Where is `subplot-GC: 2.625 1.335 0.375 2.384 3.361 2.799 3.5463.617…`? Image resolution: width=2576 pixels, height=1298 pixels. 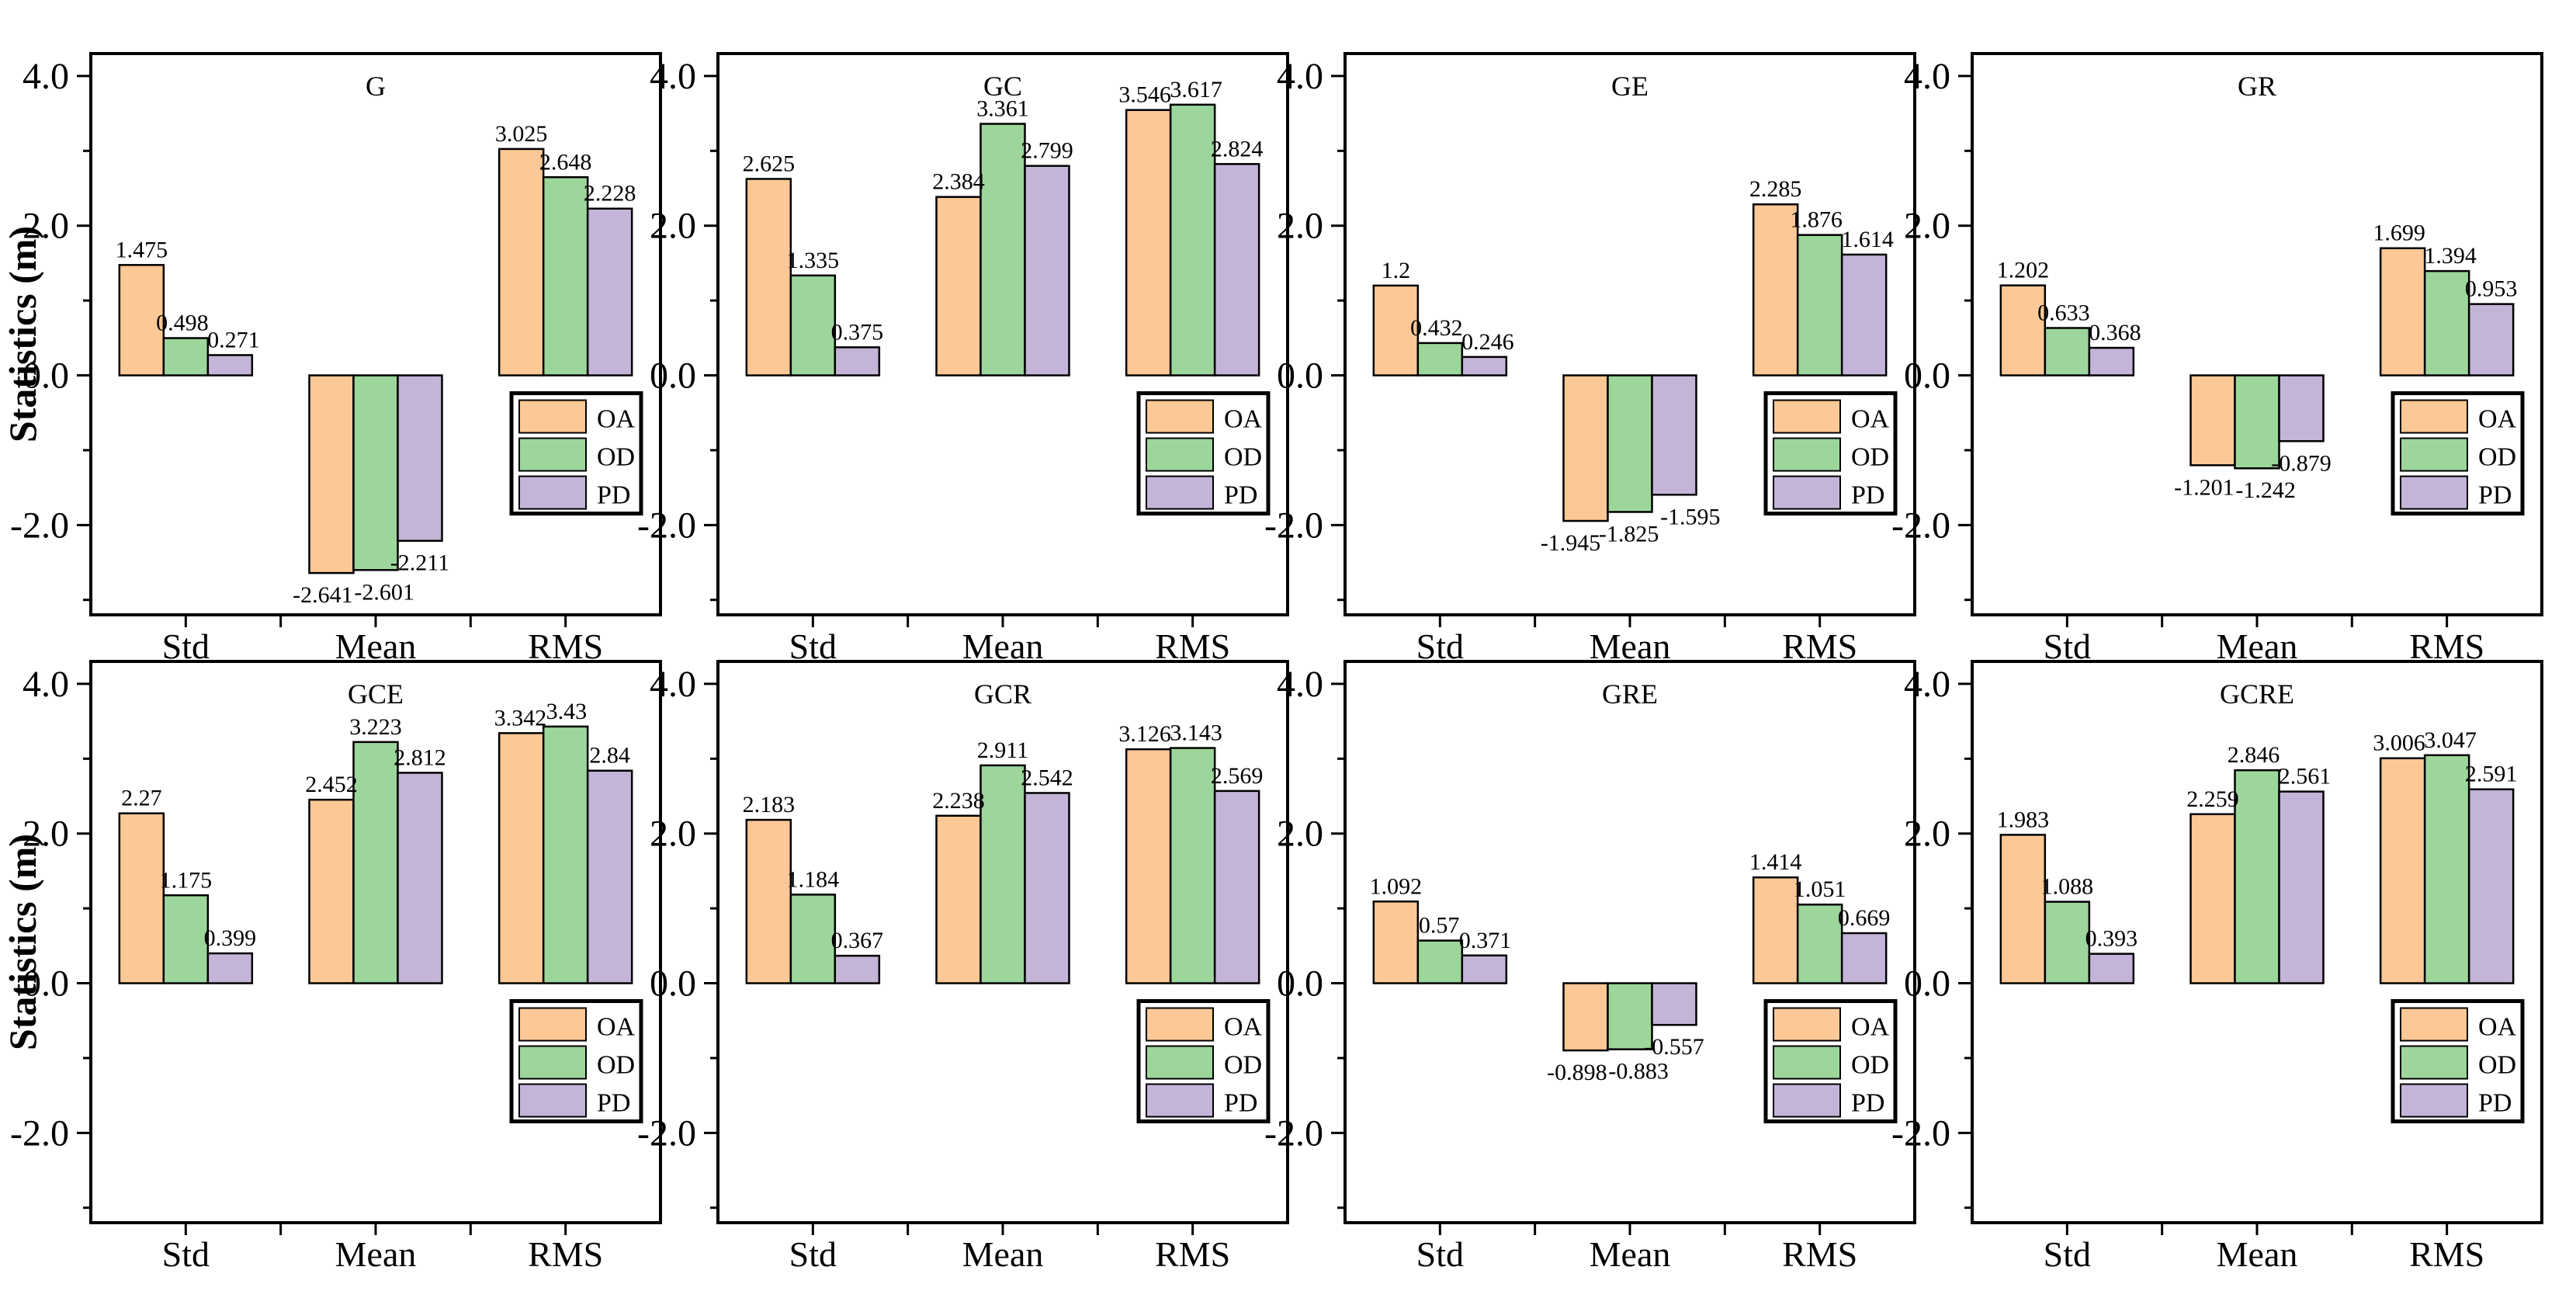
subplot-GC: 2.625 1.335 0.375 2.384 3.361 2.799 3.5463.617… is located at coordinates (963, 359).